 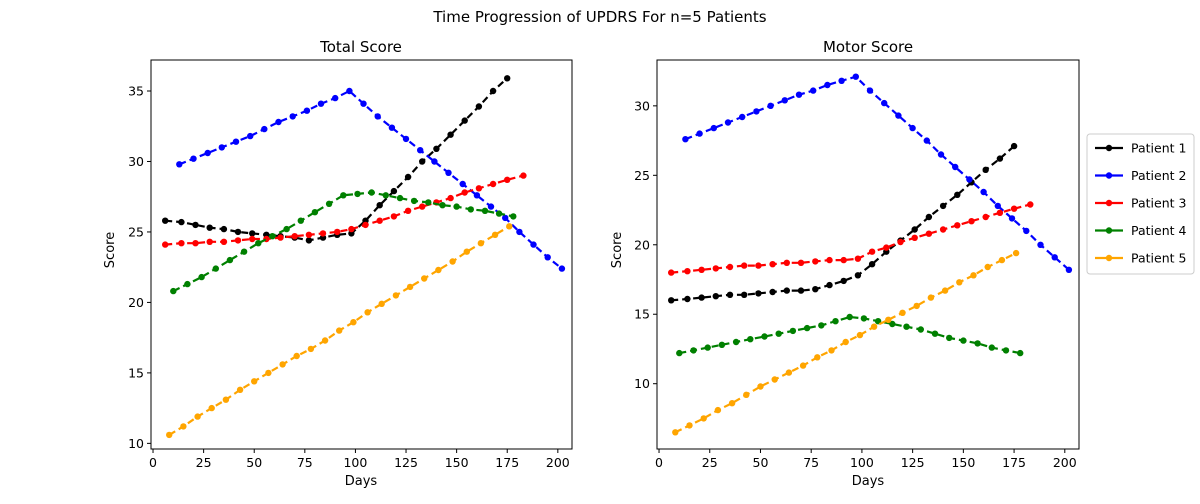 I want to click on y-axis-label: Score, so click(x=617, y=250).